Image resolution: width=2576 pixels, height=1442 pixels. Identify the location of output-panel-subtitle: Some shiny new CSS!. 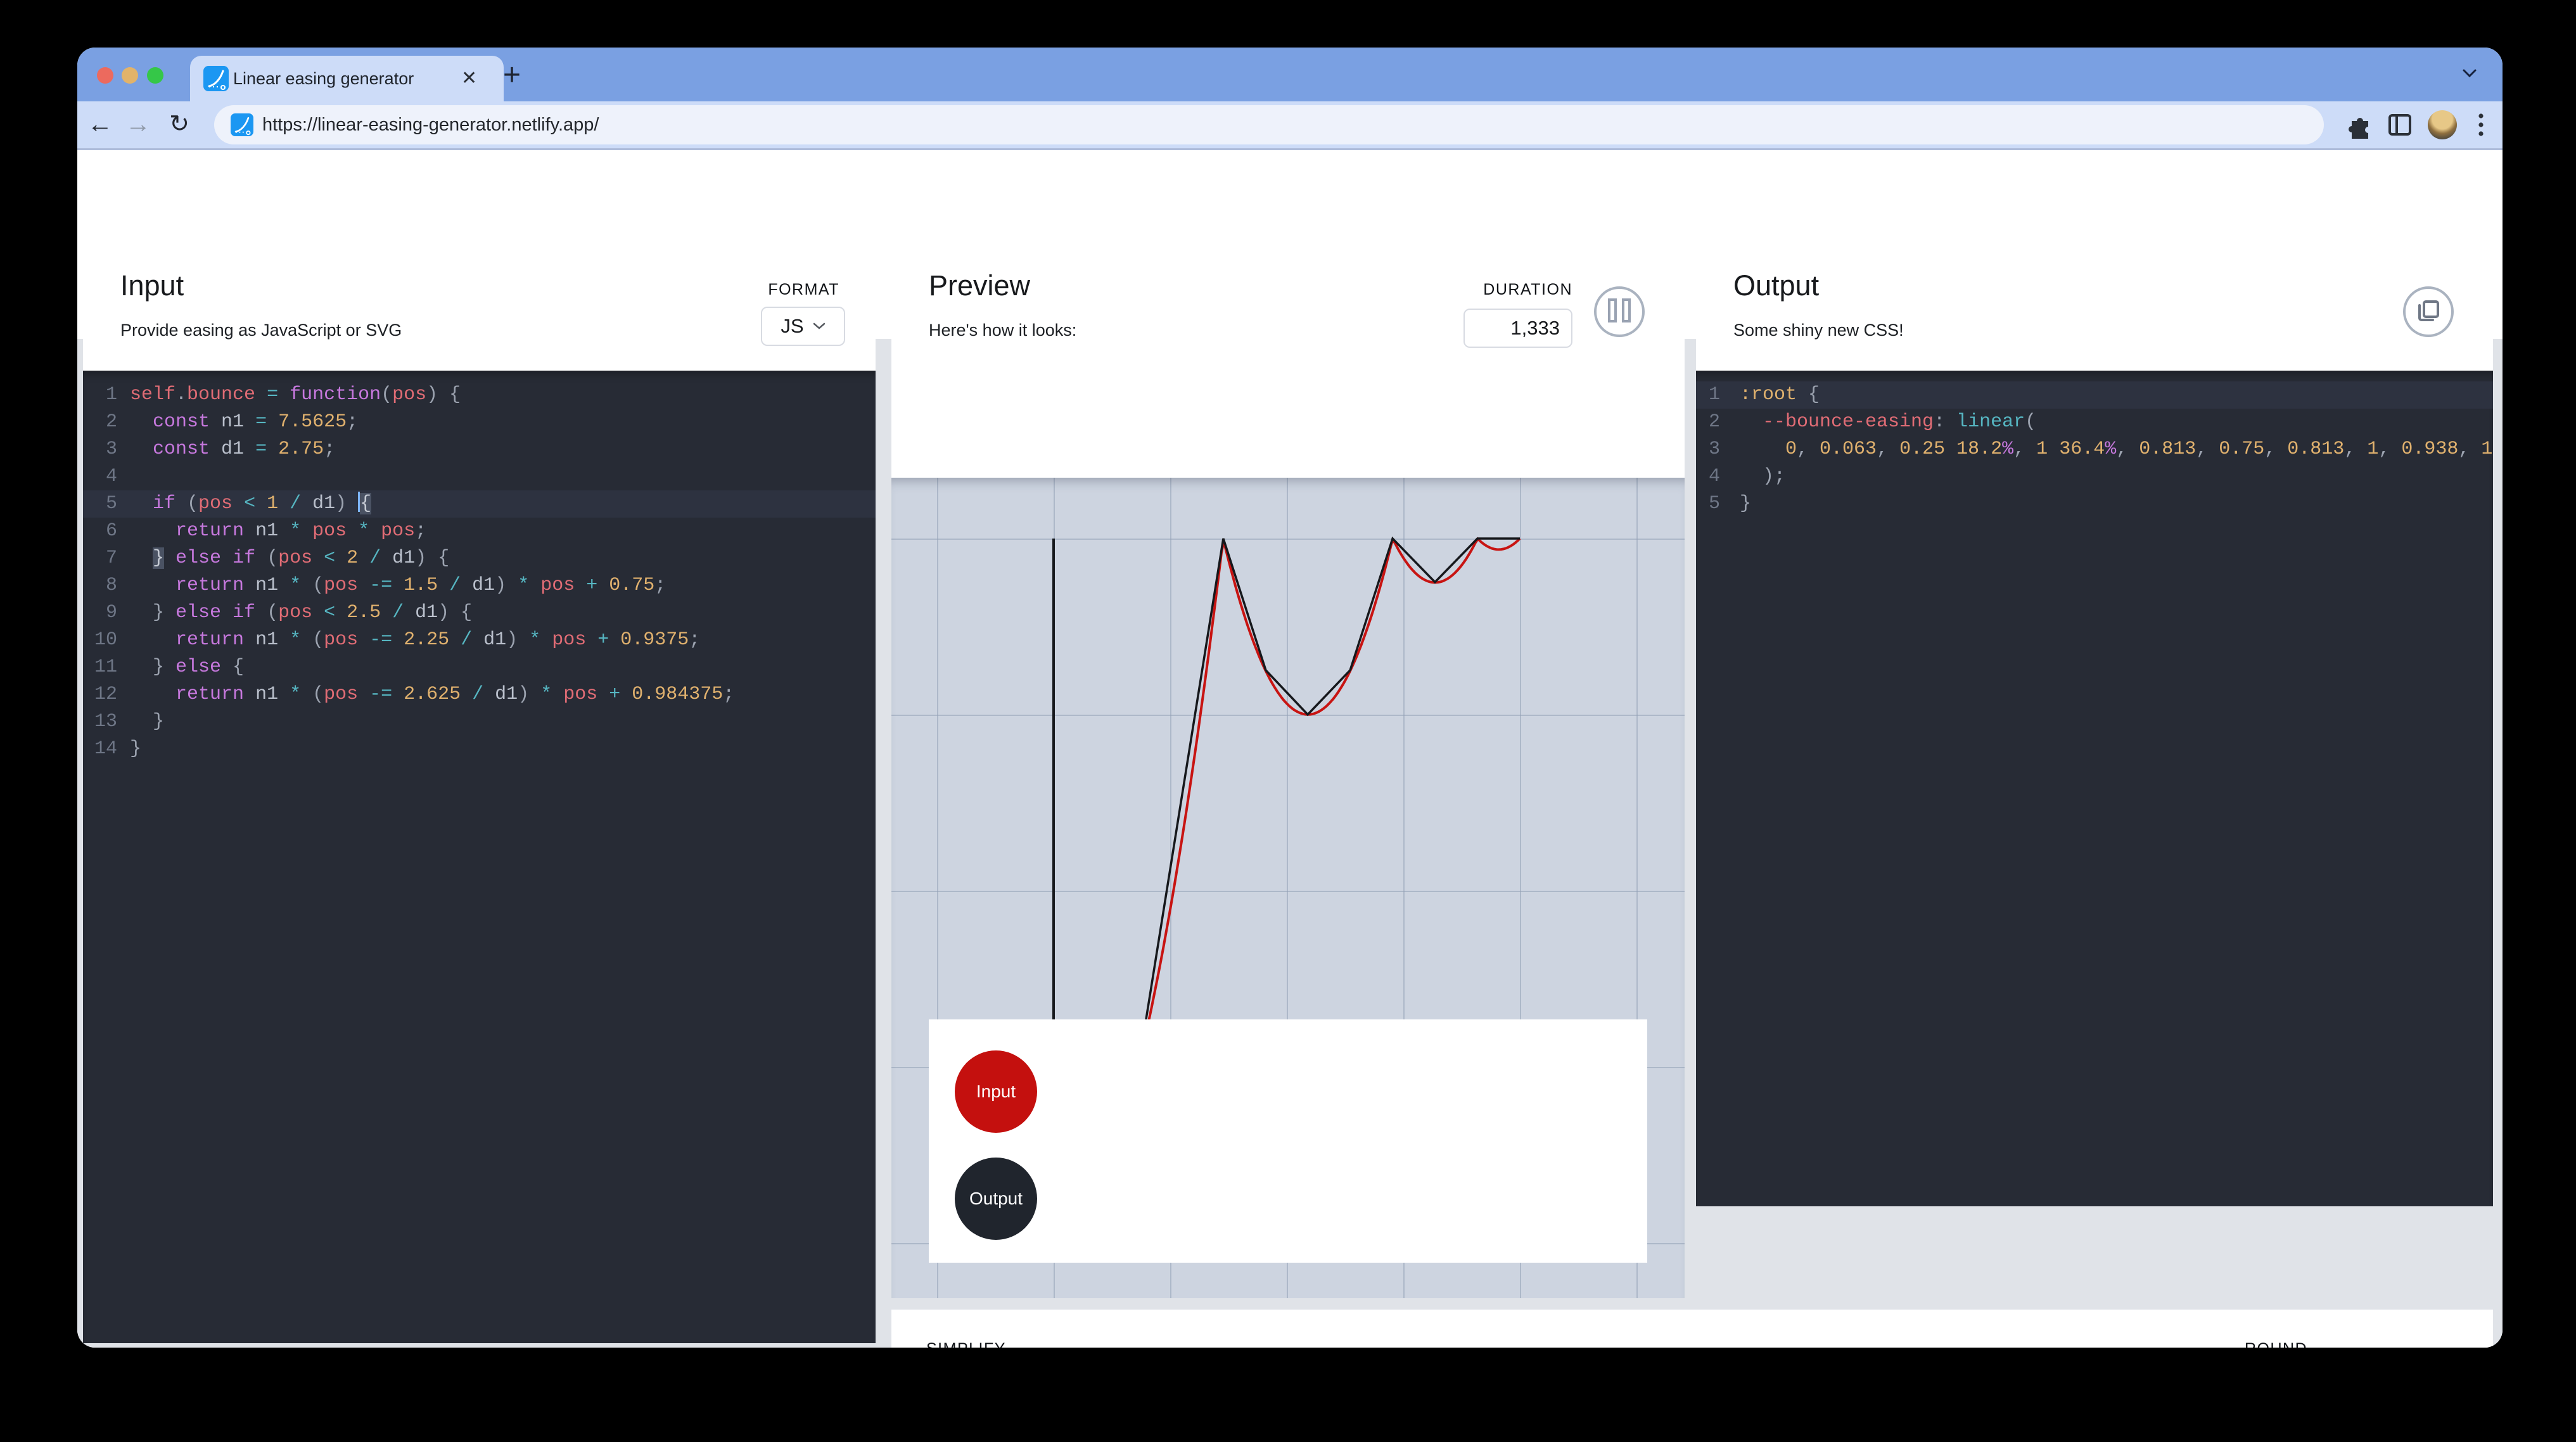
(1819, 330).